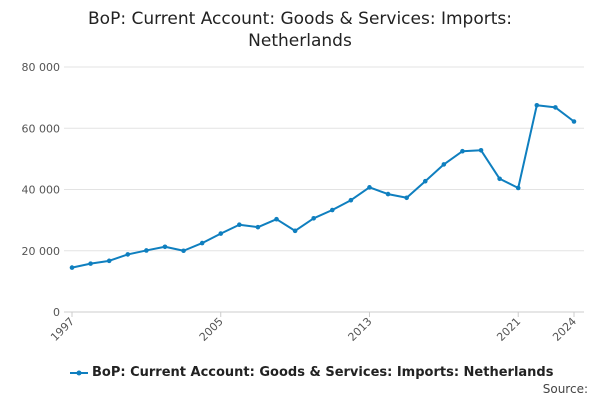  What do you see at coordinates (300, 41) in the screenshot?
I see `chart-title-line-2: Netherlands` at bounding box center [300, 41].